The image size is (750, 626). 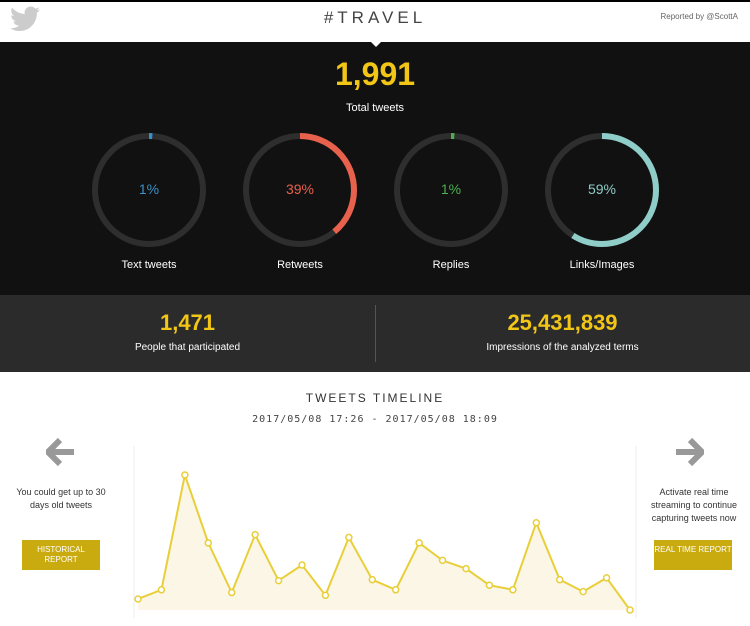 I want to click on chart-line, so click(x=384, y=541).